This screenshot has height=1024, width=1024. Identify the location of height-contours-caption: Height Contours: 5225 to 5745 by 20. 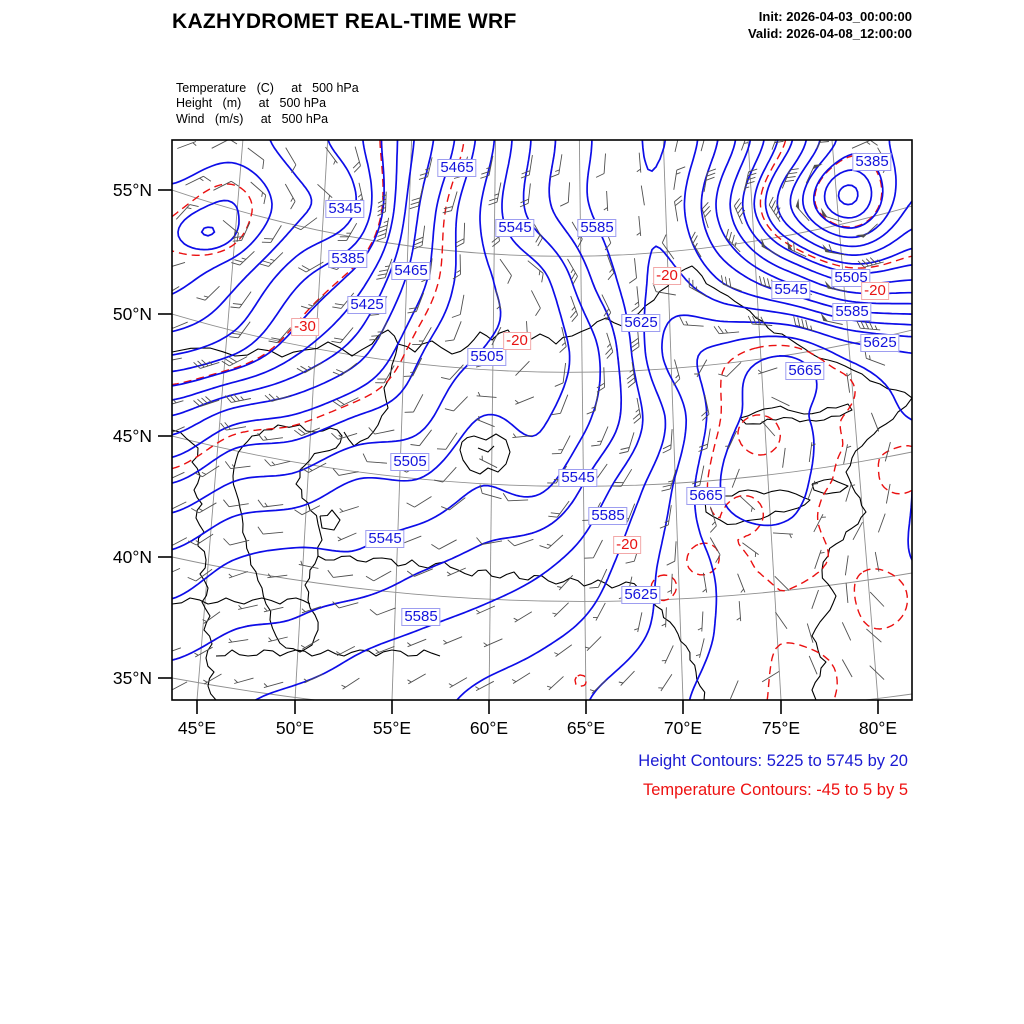
(773, 761).